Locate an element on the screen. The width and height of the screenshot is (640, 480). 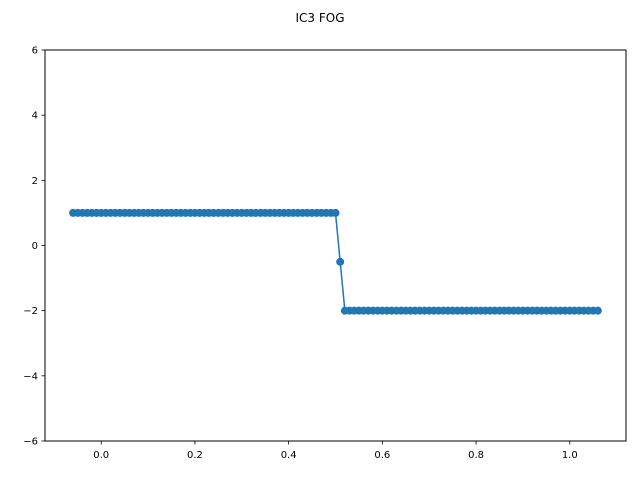
y-tick-label: −2 is located at coordinates (30, 311).